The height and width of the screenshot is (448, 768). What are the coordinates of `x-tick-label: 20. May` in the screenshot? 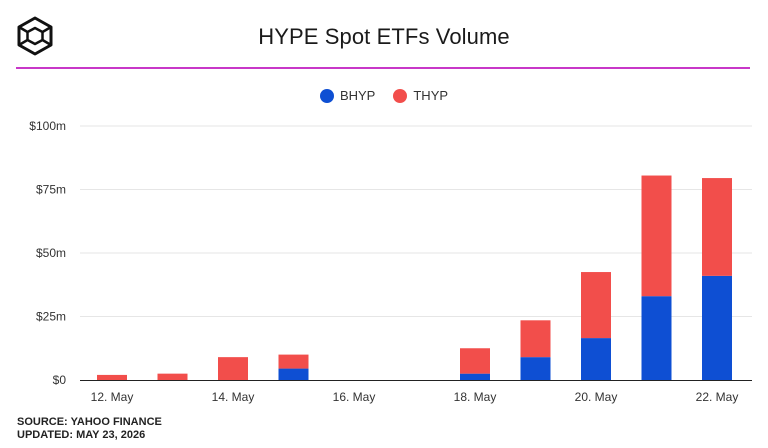 It's located at (596, 397).